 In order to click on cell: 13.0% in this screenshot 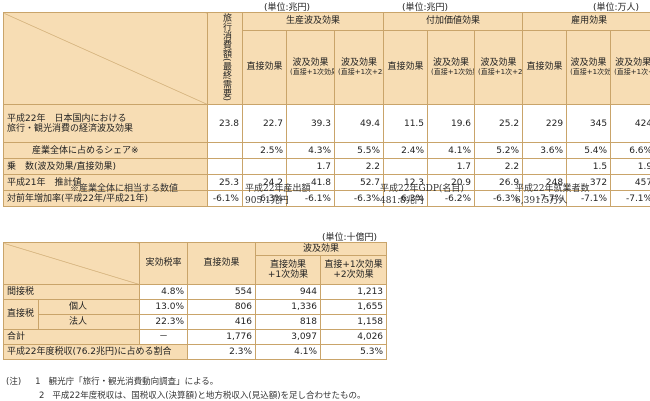, I will do `click(163, 307)`.